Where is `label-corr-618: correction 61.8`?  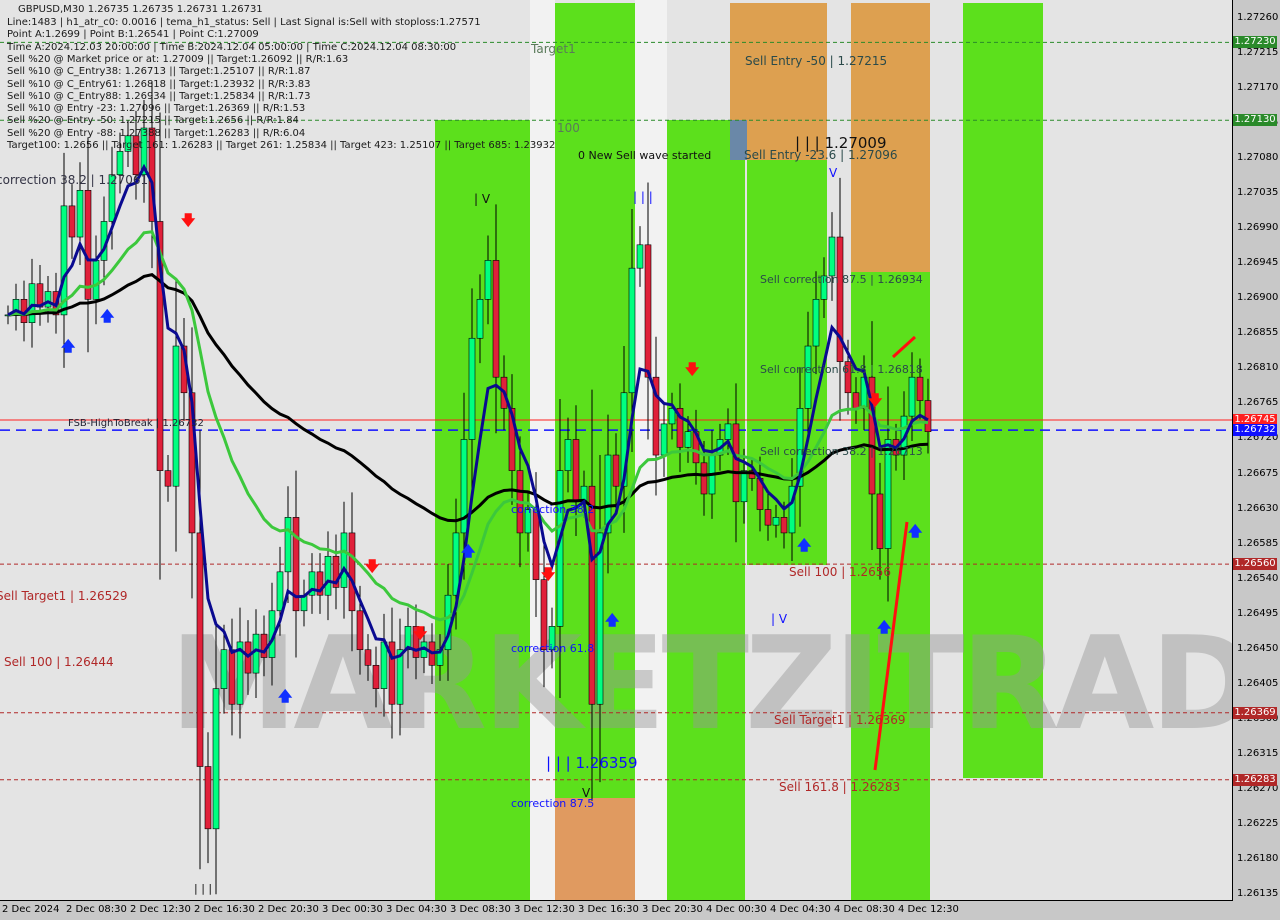
label-corr-618: correction 61.8 is located at coordinates (553, 648).